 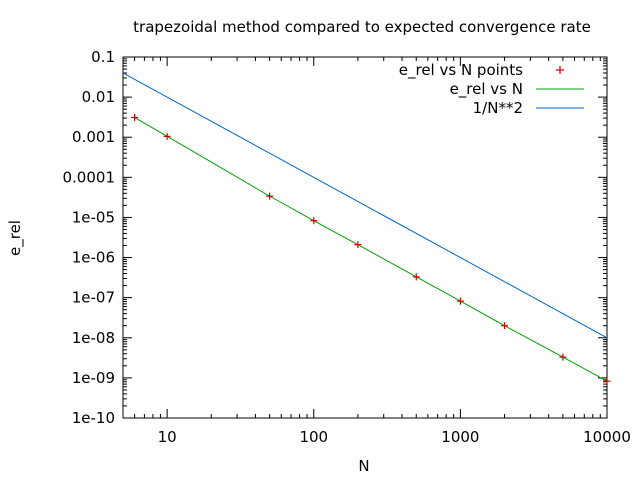 What do you see at coordinates (93, 258) in the screenshot?
I see `y-tick-label: 1e-06` at bounding box center [93, 258].